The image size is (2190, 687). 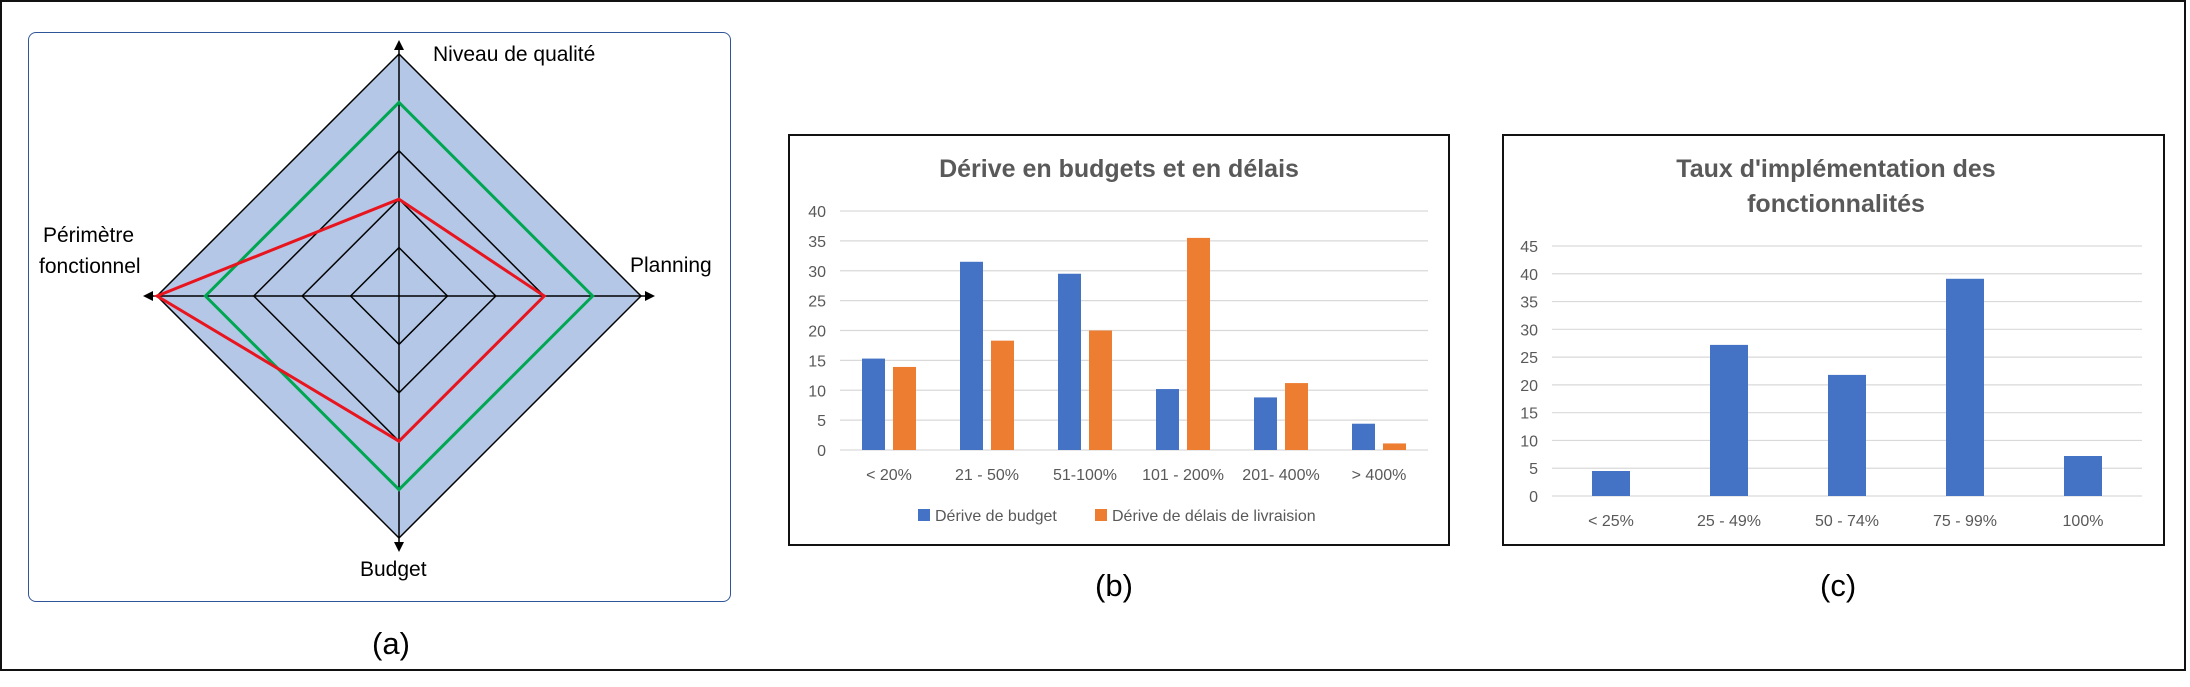 What do you see at coordinates (350, 320) in the screenshot?
I see `radar-series-red` at bounding box center [350, 320].